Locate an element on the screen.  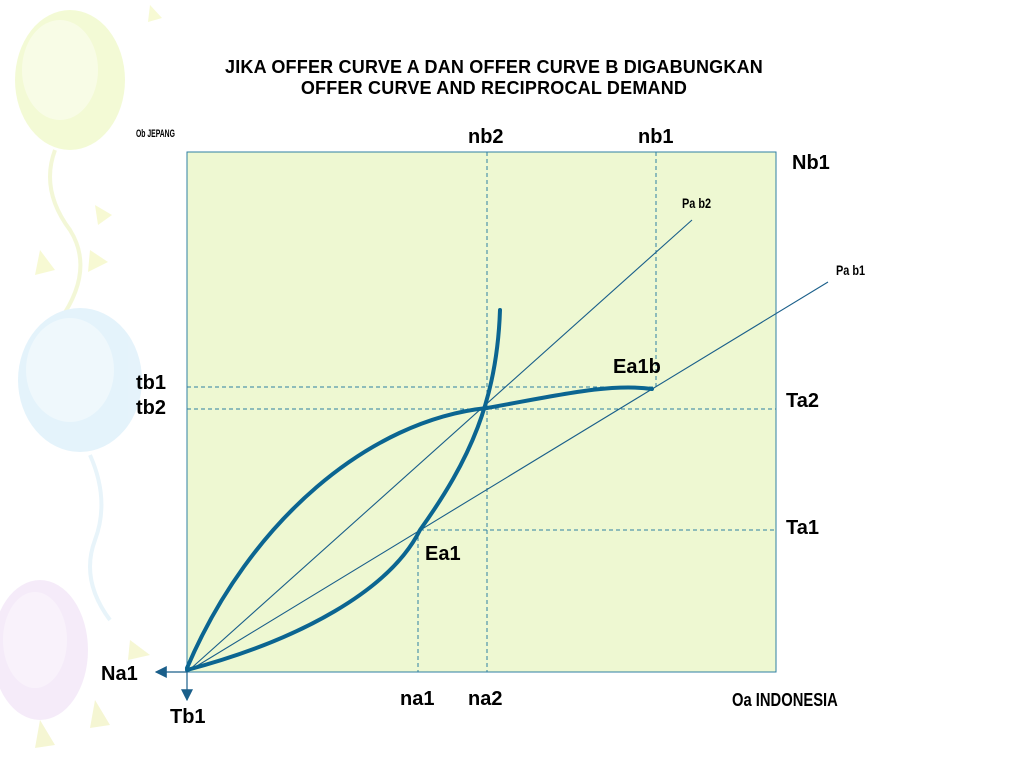
label-na2: na2 is located at coordinates (485, 699).